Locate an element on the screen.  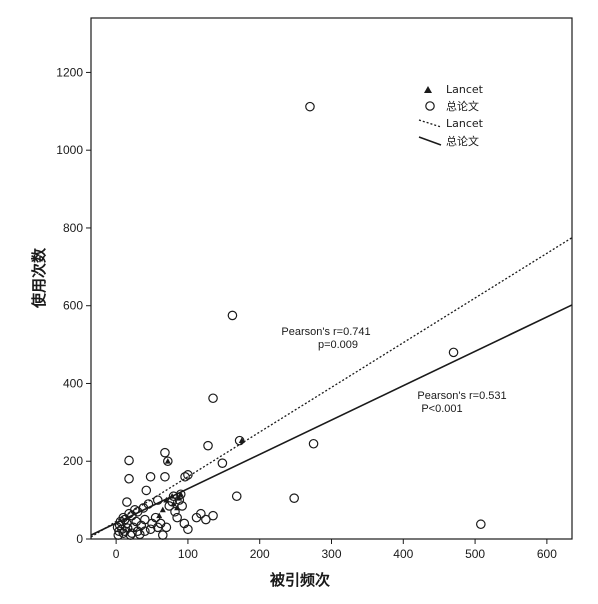
x-axis: 0 100 200 300 400 500 600 is located at coordinates (335, 550).